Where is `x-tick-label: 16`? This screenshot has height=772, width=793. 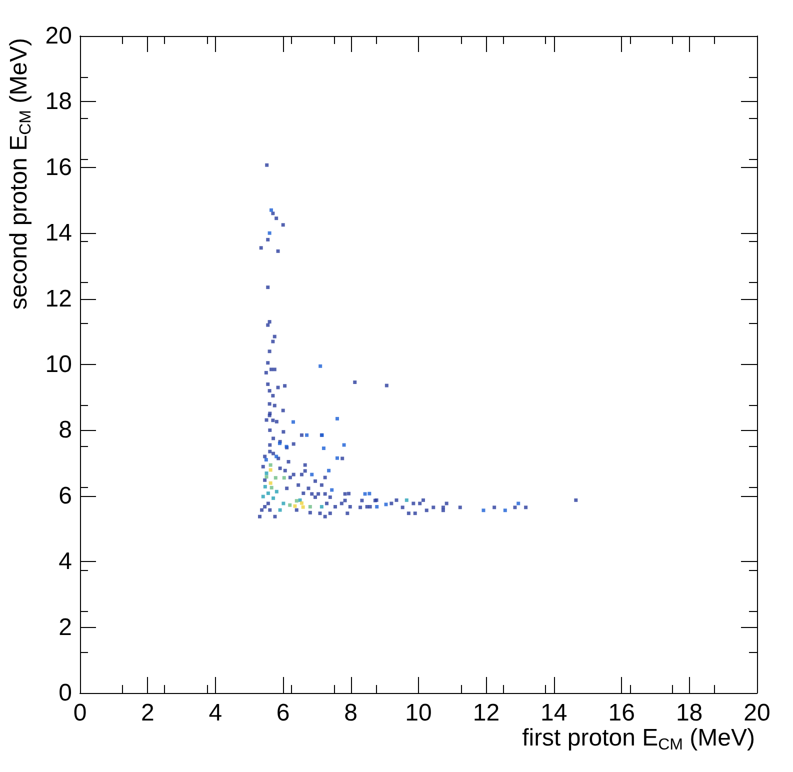 x-tick-label: 16 is located at coordinates (621, 713).